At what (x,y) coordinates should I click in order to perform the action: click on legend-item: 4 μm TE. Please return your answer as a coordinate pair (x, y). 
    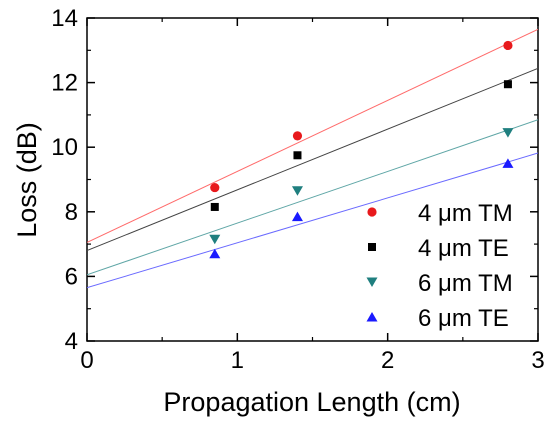
    Looking at the image, I should click on (438, 248).